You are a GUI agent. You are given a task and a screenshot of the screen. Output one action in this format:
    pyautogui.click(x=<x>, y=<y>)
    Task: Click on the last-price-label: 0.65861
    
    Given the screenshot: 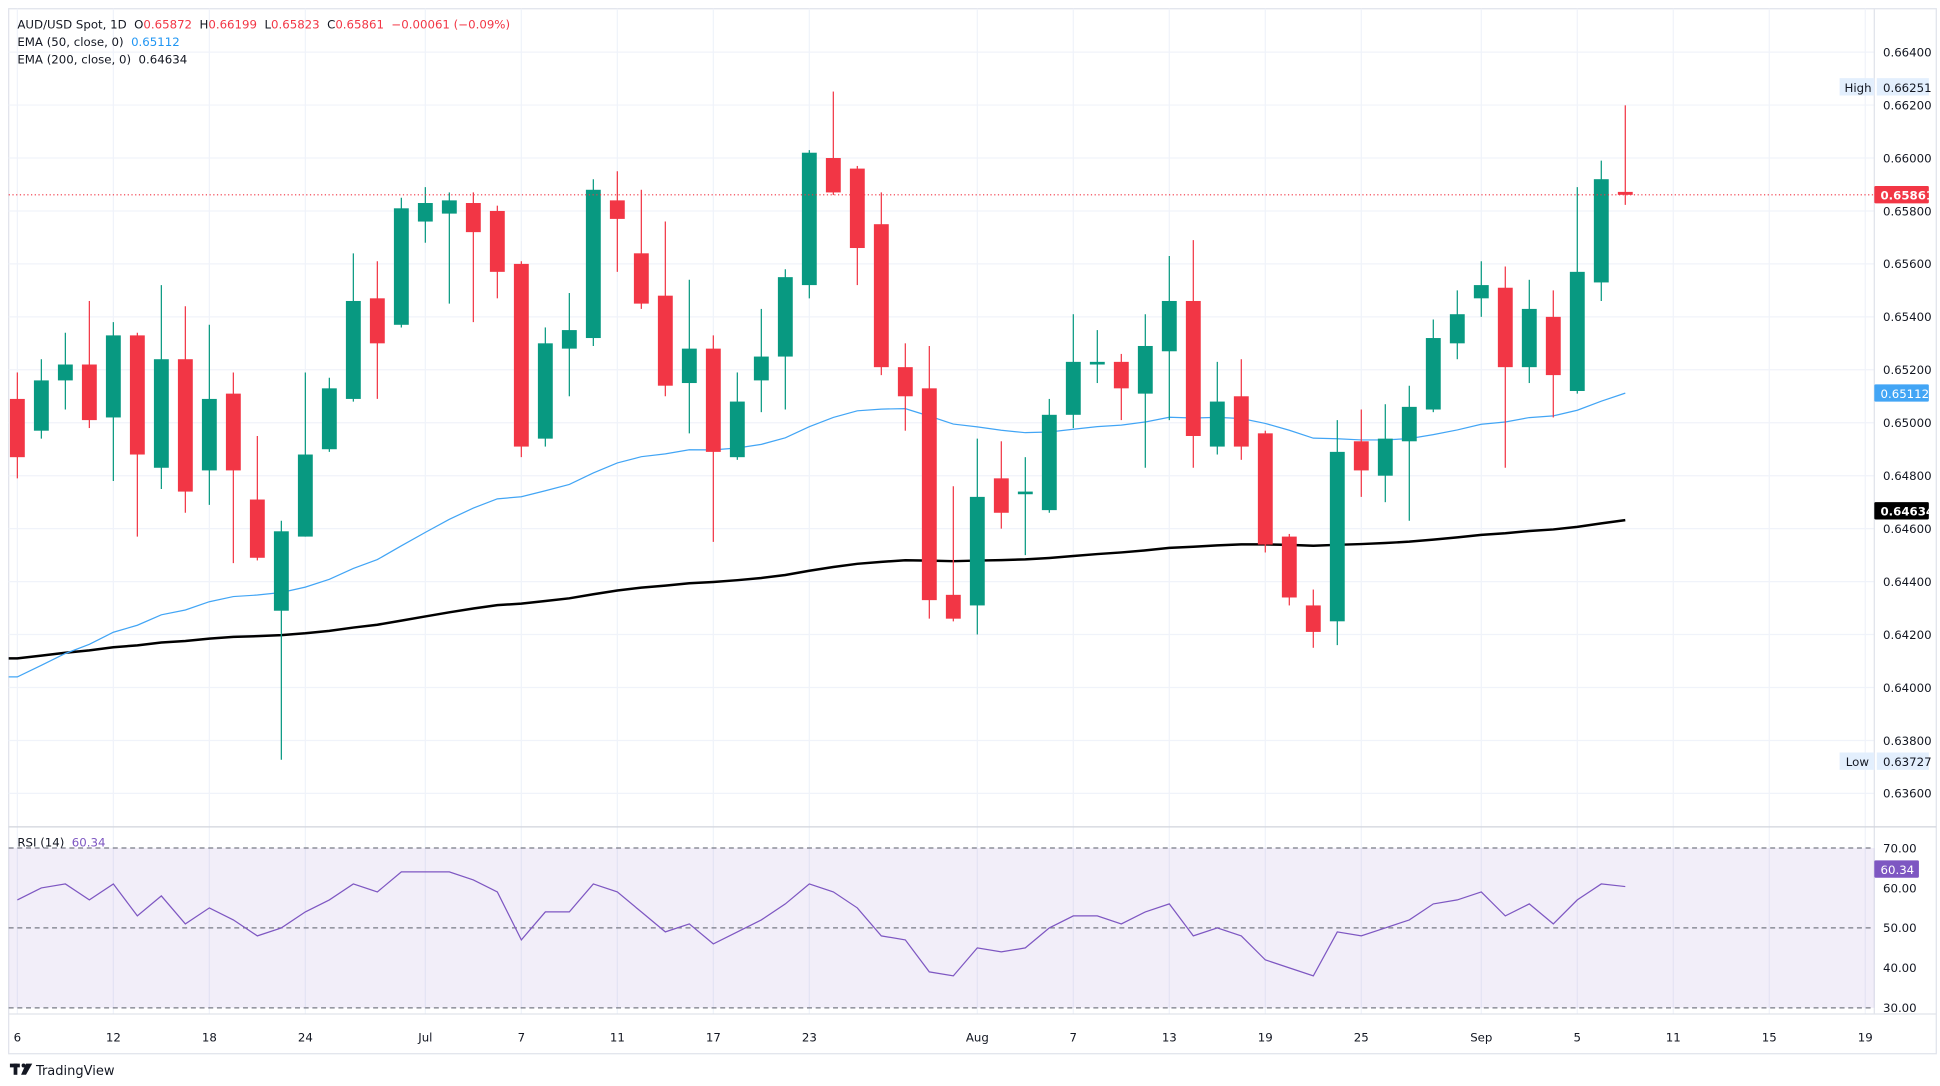 What is the action you would take?
    pyautogui.click(x=1904, y=194)
    